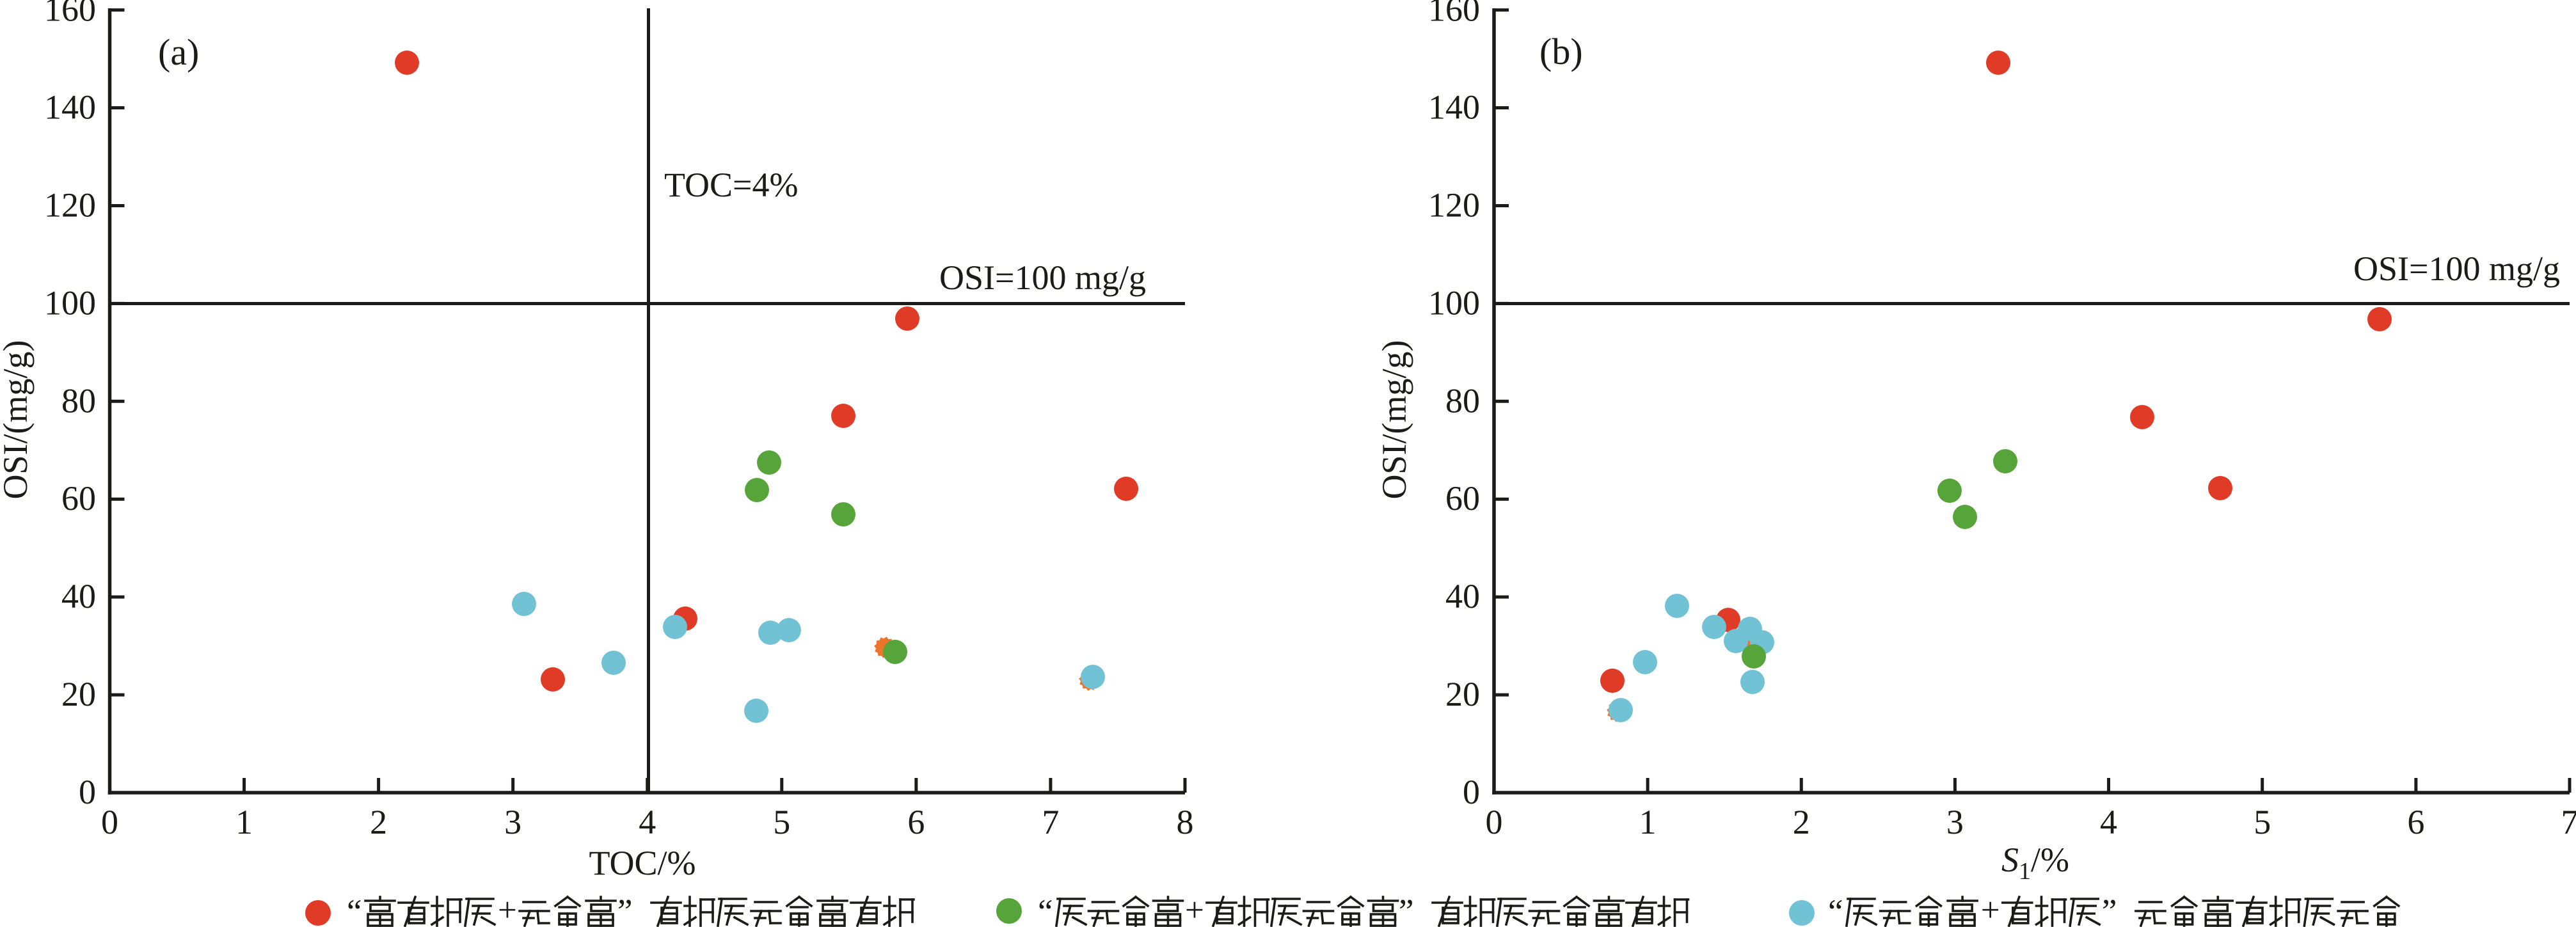 The image size is (2576, 927). Describe the element at coordinates (178, 52) in the screenshot. I see `svg-text: (a)` at that location.